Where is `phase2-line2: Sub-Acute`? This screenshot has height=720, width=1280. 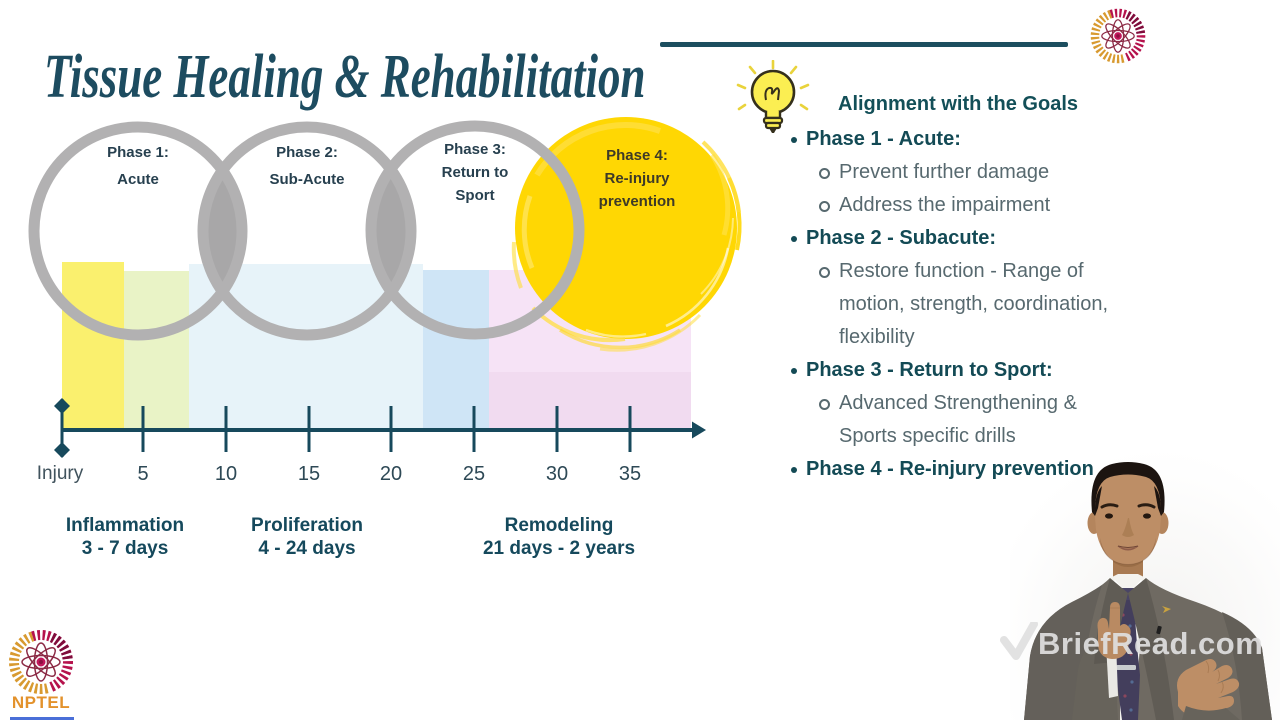
phase2-line2: Sub-Acute is located at coordinates (307, 179).